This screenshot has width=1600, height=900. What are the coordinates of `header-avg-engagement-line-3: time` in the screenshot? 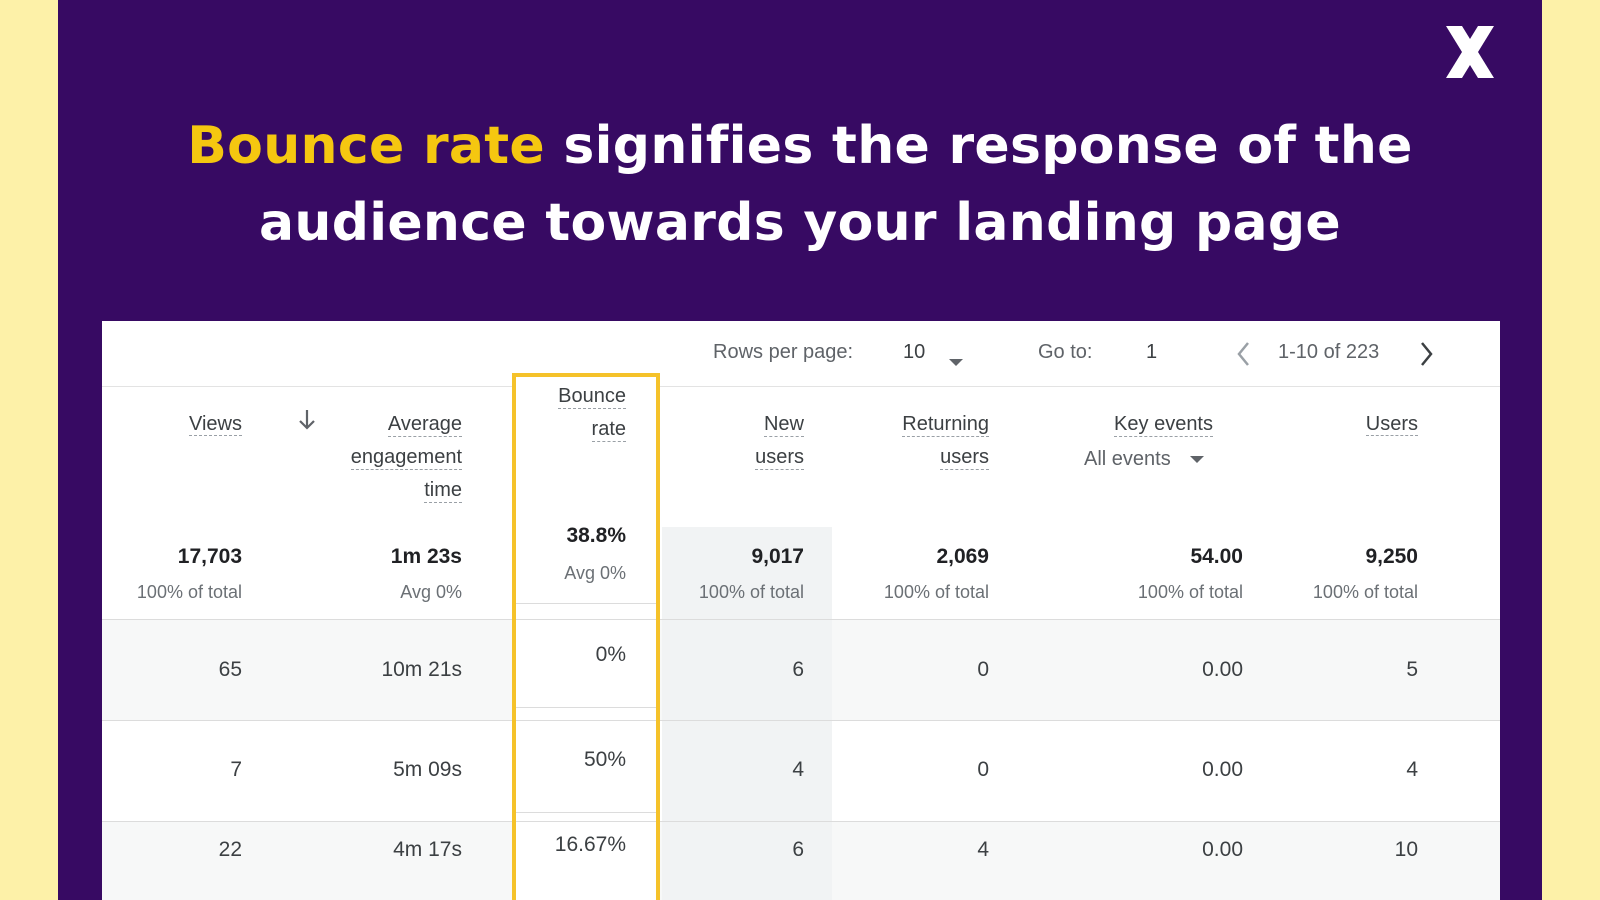 It's located at (443, 491).